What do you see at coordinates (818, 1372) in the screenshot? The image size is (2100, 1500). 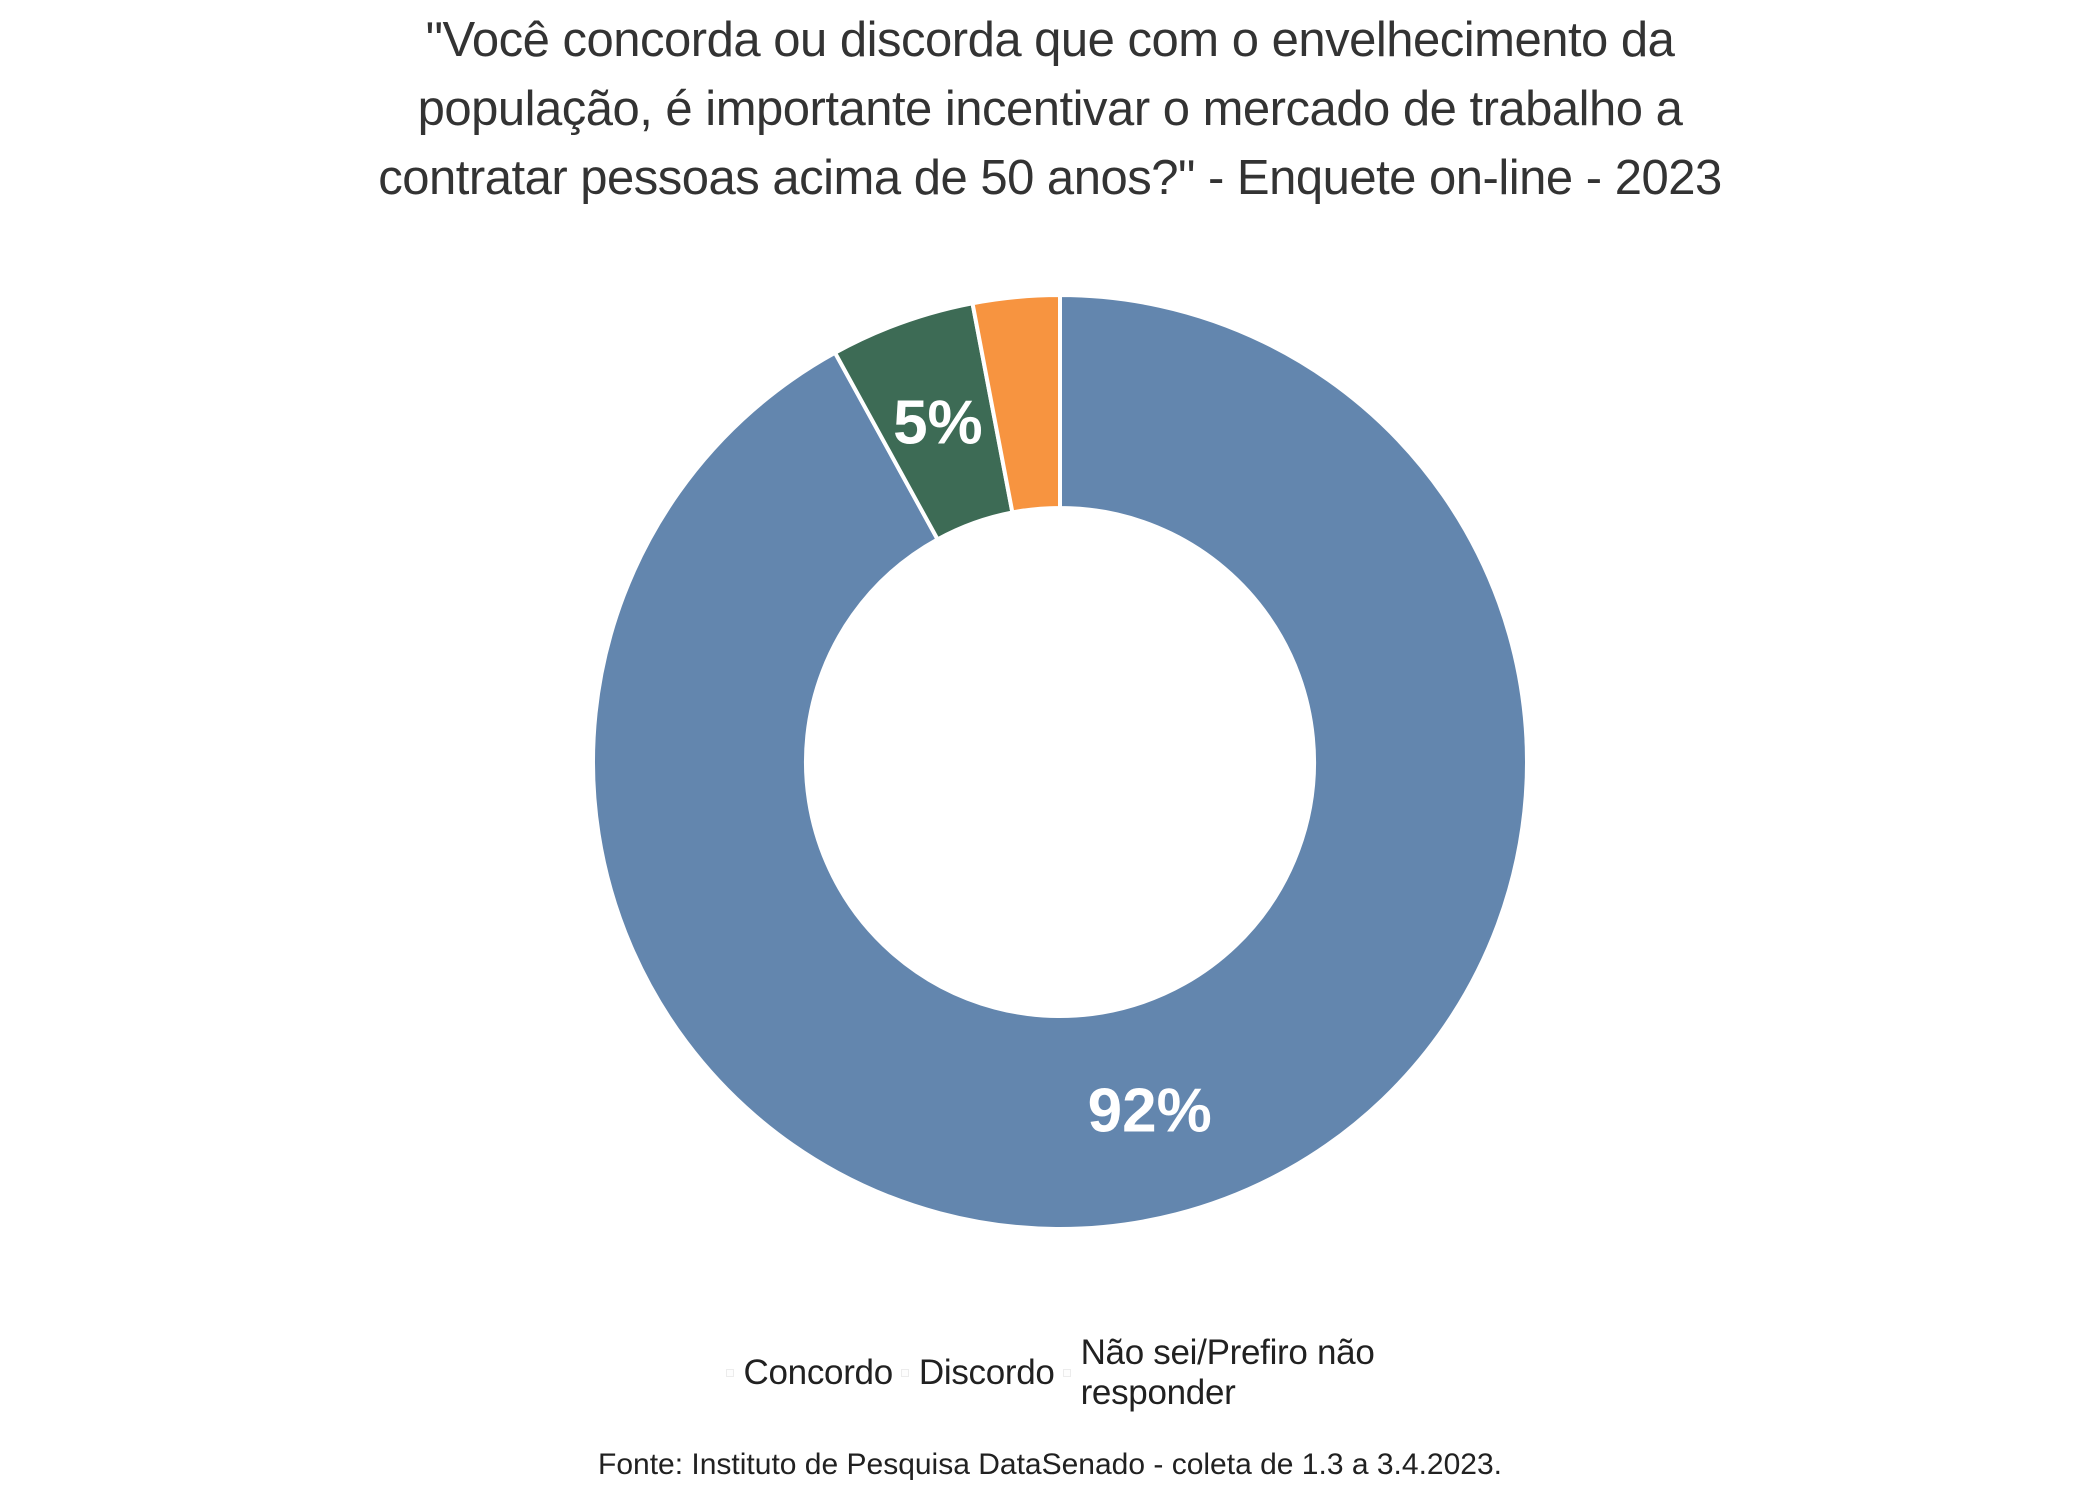 I see `legend-label-concordo: Concordo` at bounding box center [818, 1372].